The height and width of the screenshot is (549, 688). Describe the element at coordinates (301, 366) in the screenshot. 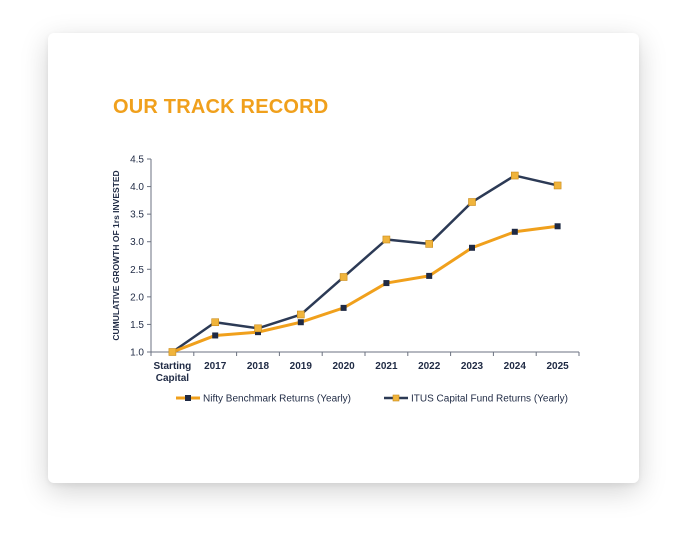

I see `x-tick-label: 2019` at that location.